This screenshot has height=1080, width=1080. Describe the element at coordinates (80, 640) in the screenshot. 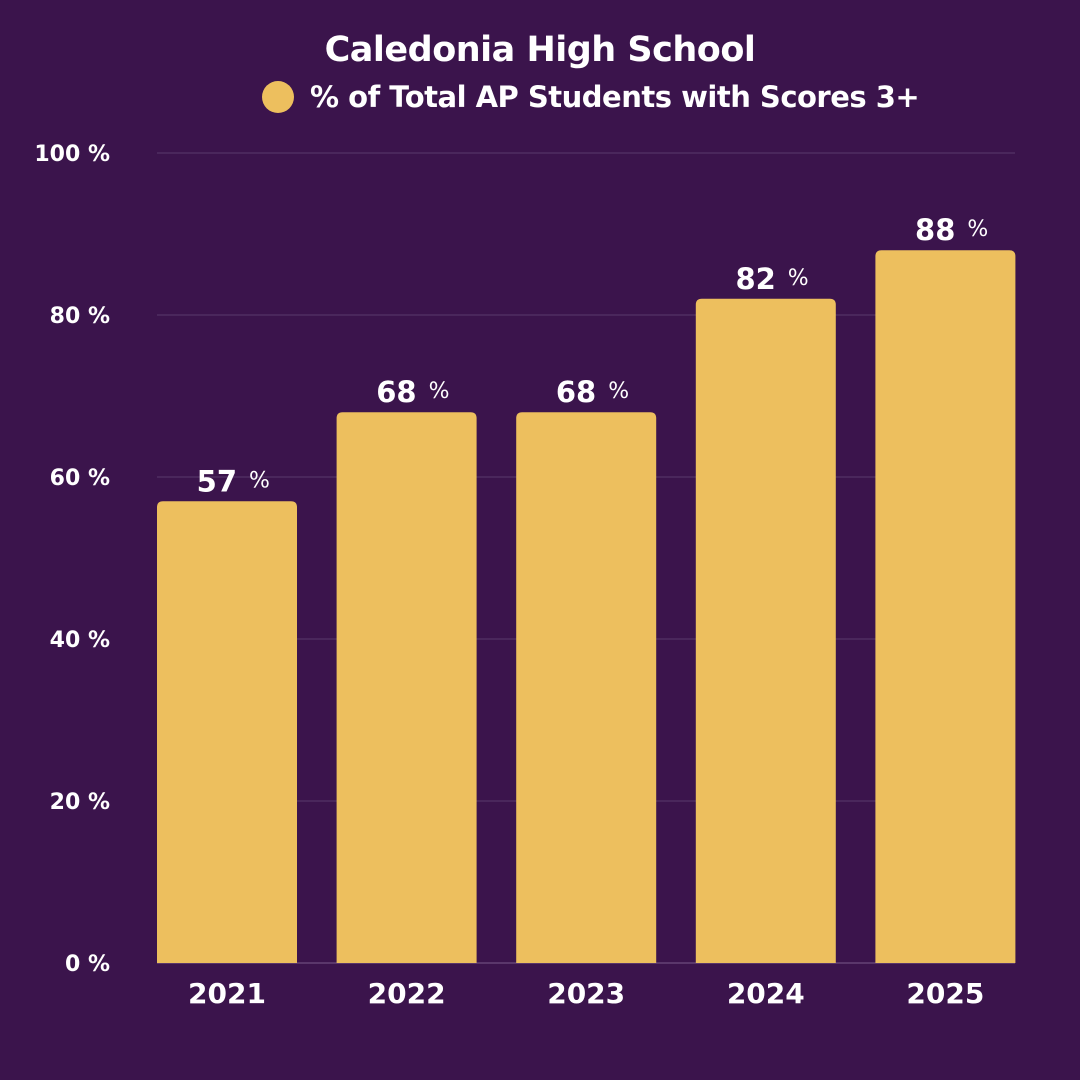

I see `y-tick-label: 40 %` at that location.